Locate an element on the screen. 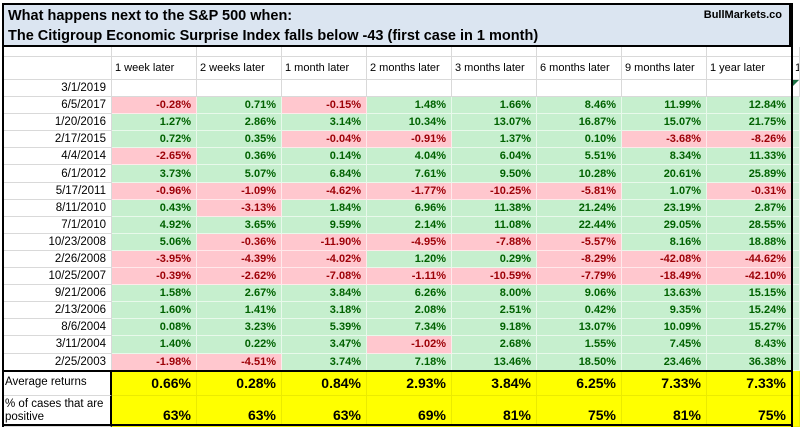 Image resolution: width=800 pixels, height=427 pixels. return-cell: 2.14% is located at coordinates (409, 225).